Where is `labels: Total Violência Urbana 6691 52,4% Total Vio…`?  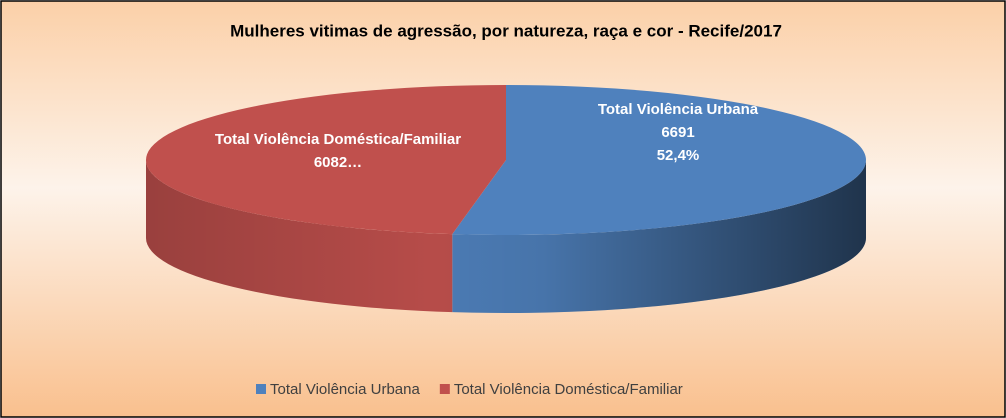 labels: Total Violência Urbana 6691 52,4% Total Vio… is located at coordinates (487, 136).